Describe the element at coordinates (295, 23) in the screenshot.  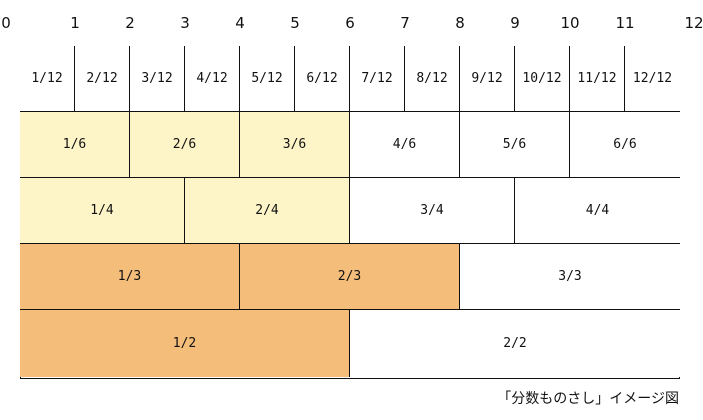
I see `scale-tick-5: 5` at that location.